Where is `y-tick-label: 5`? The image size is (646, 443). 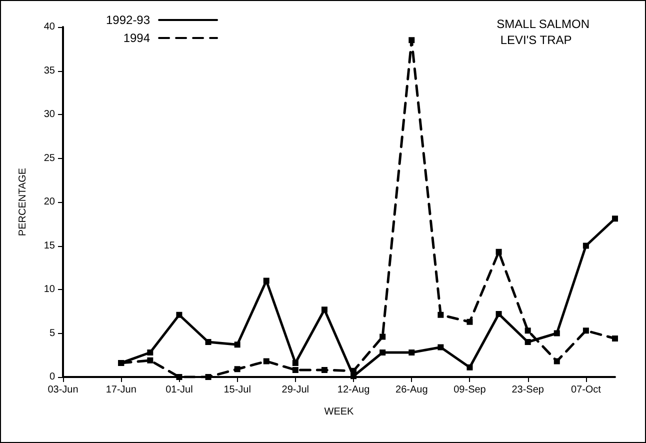 y-tick-label: 5 is located at coordinates (52, 333).